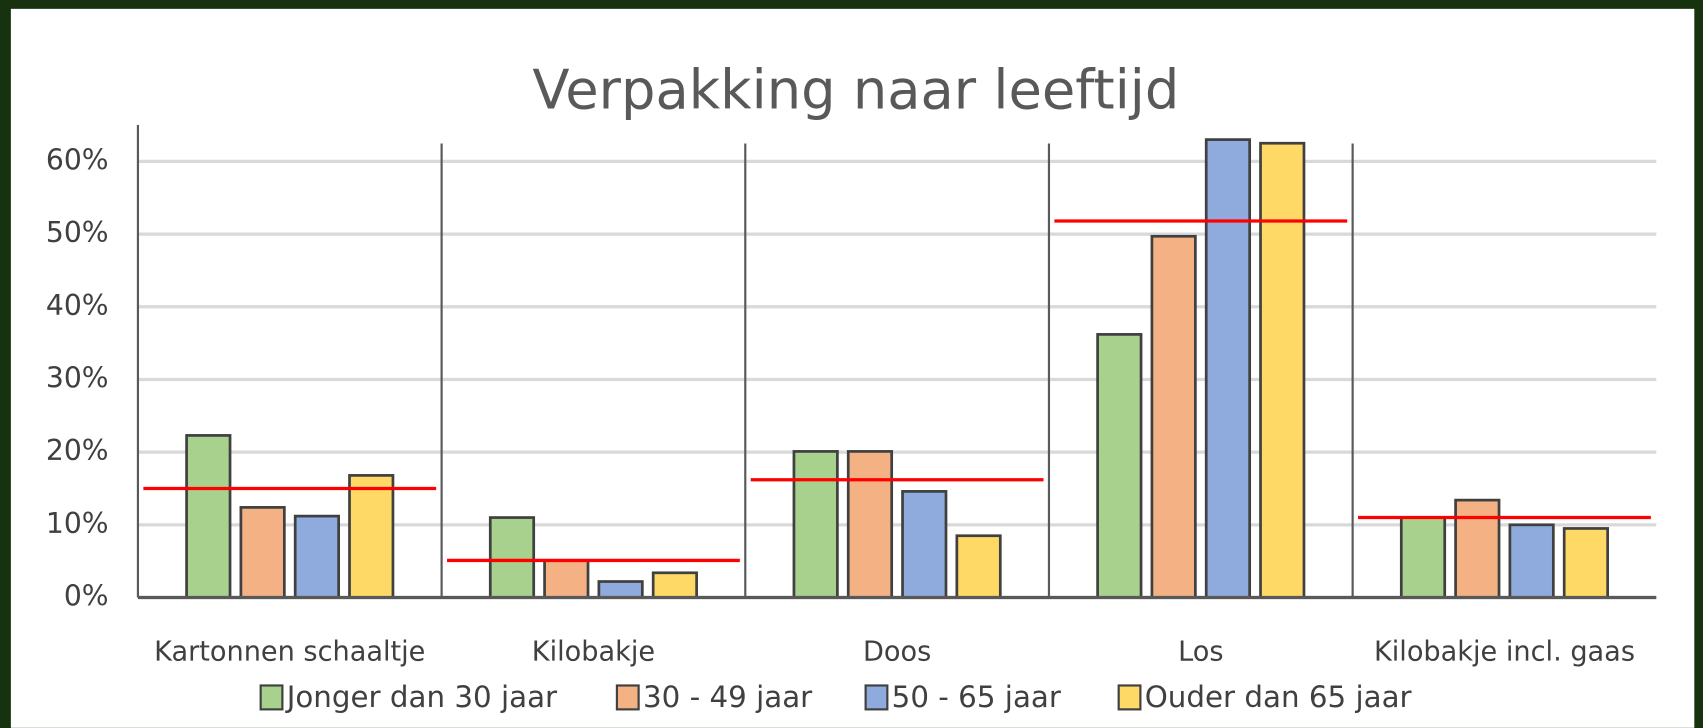 This screenshot has height=728, width=1703. What do you see at coordinates (1504, 651) in the screenshot?
I see `x-tick-label: Kilobakje incl. gaas` at bounding box center [1504, 651].